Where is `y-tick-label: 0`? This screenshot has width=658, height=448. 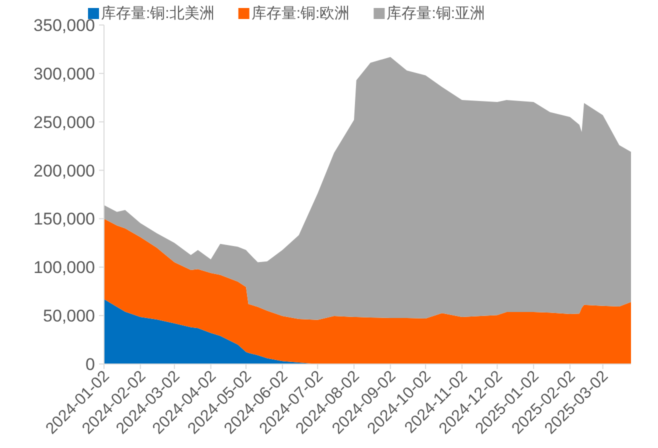
y-tick-label: 0 is located at coordinates (90, 364).